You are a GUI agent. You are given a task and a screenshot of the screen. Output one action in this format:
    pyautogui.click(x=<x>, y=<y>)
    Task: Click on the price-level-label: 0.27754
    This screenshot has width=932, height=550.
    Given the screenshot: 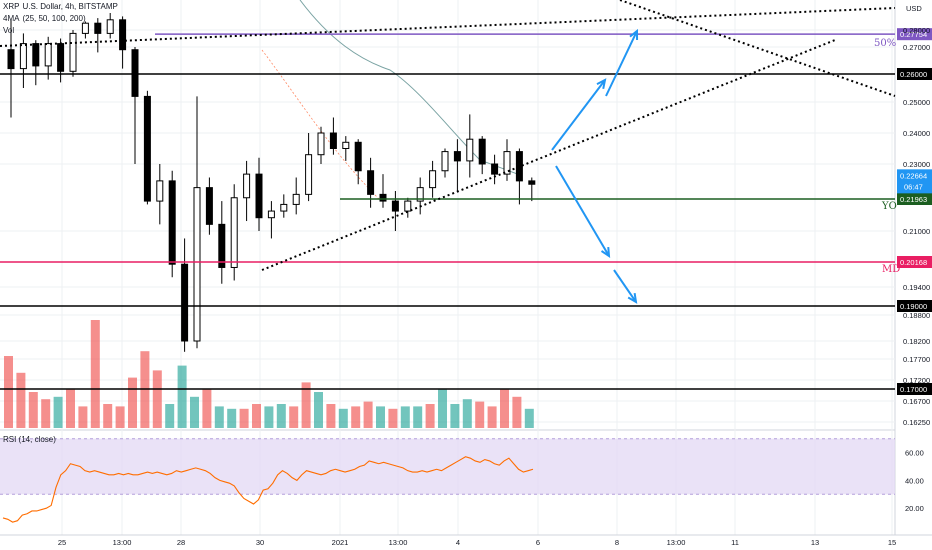 What is the action you would take?
    pyautogui.click(x=913, y=34)
    